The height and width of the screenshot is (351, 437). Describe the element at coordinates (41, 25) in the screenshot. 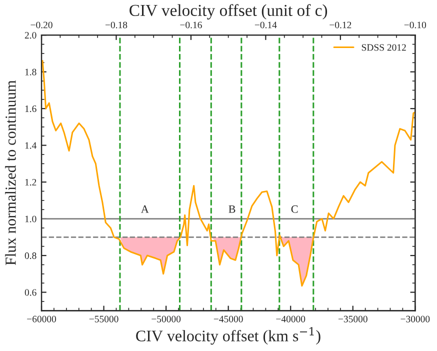

I see `x2-tick-label: −0.20` at that location.